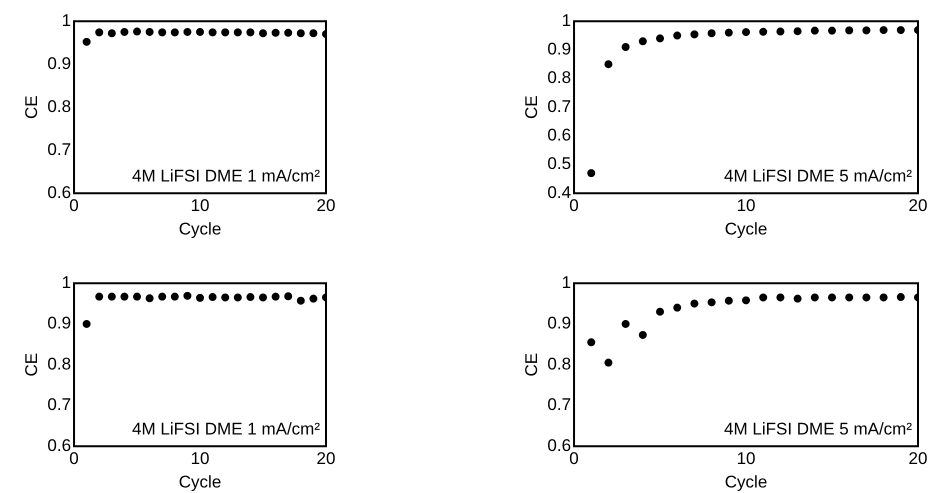  What do you see at coordinates (559, 192) in the screenshot?
I see `y-tick-label: 0.4` at bounding box center [559, 192].